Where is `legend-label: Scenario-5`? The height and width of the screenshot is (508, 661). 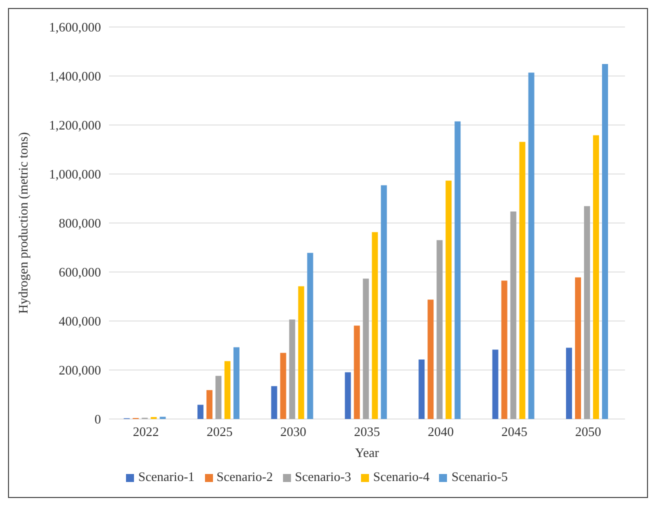
legend-label: Scenario-5 is located at coordinates (479, 476).